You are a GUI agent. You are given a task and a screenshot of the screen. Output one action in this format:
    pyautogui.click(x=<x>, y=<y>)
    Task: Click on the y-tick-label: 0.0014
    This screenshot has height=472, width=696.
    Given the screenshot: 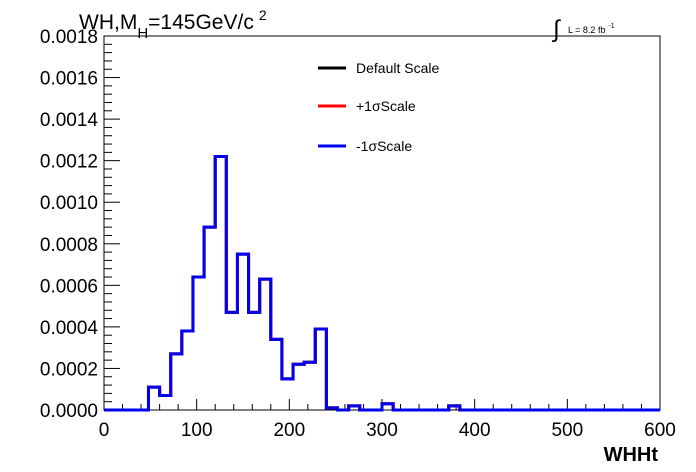 What is the action you would take?
    pyautogui.click(x=69, y=120)
    